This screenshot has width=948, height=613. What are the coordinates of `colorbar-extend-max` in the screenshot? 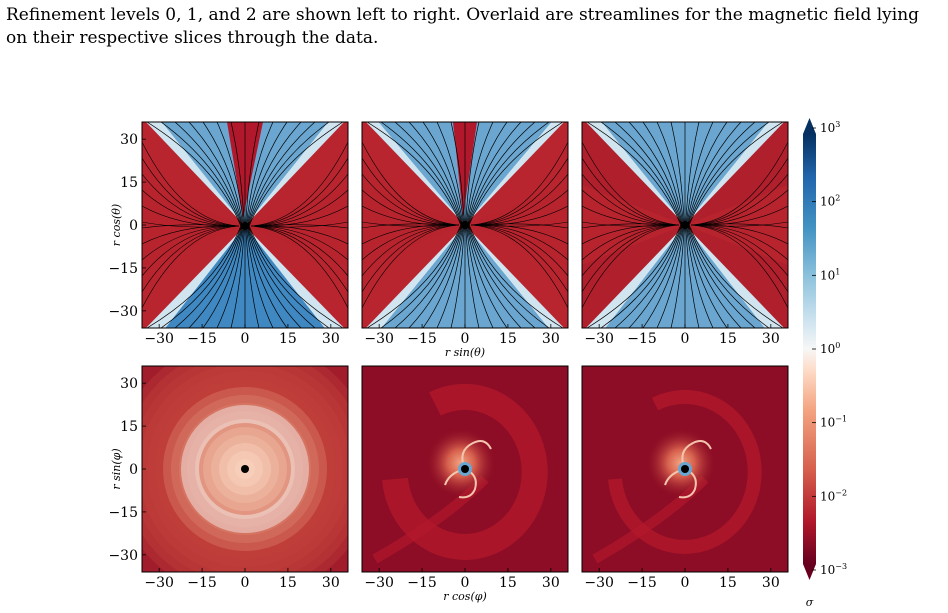 It's located at (809, 126).